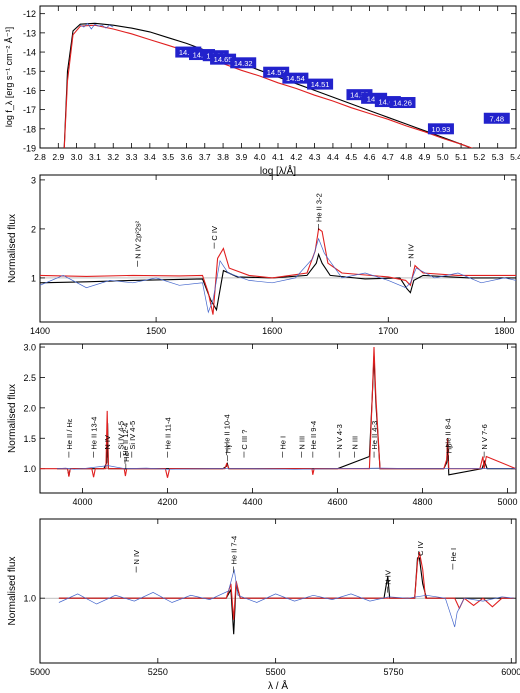 The height and width of the screenshot is (693, 520). What do you see at coordinates (443, 157) in the screenshot?
I see `x-tick-label: 5.0` at bounding box center [443, 157].